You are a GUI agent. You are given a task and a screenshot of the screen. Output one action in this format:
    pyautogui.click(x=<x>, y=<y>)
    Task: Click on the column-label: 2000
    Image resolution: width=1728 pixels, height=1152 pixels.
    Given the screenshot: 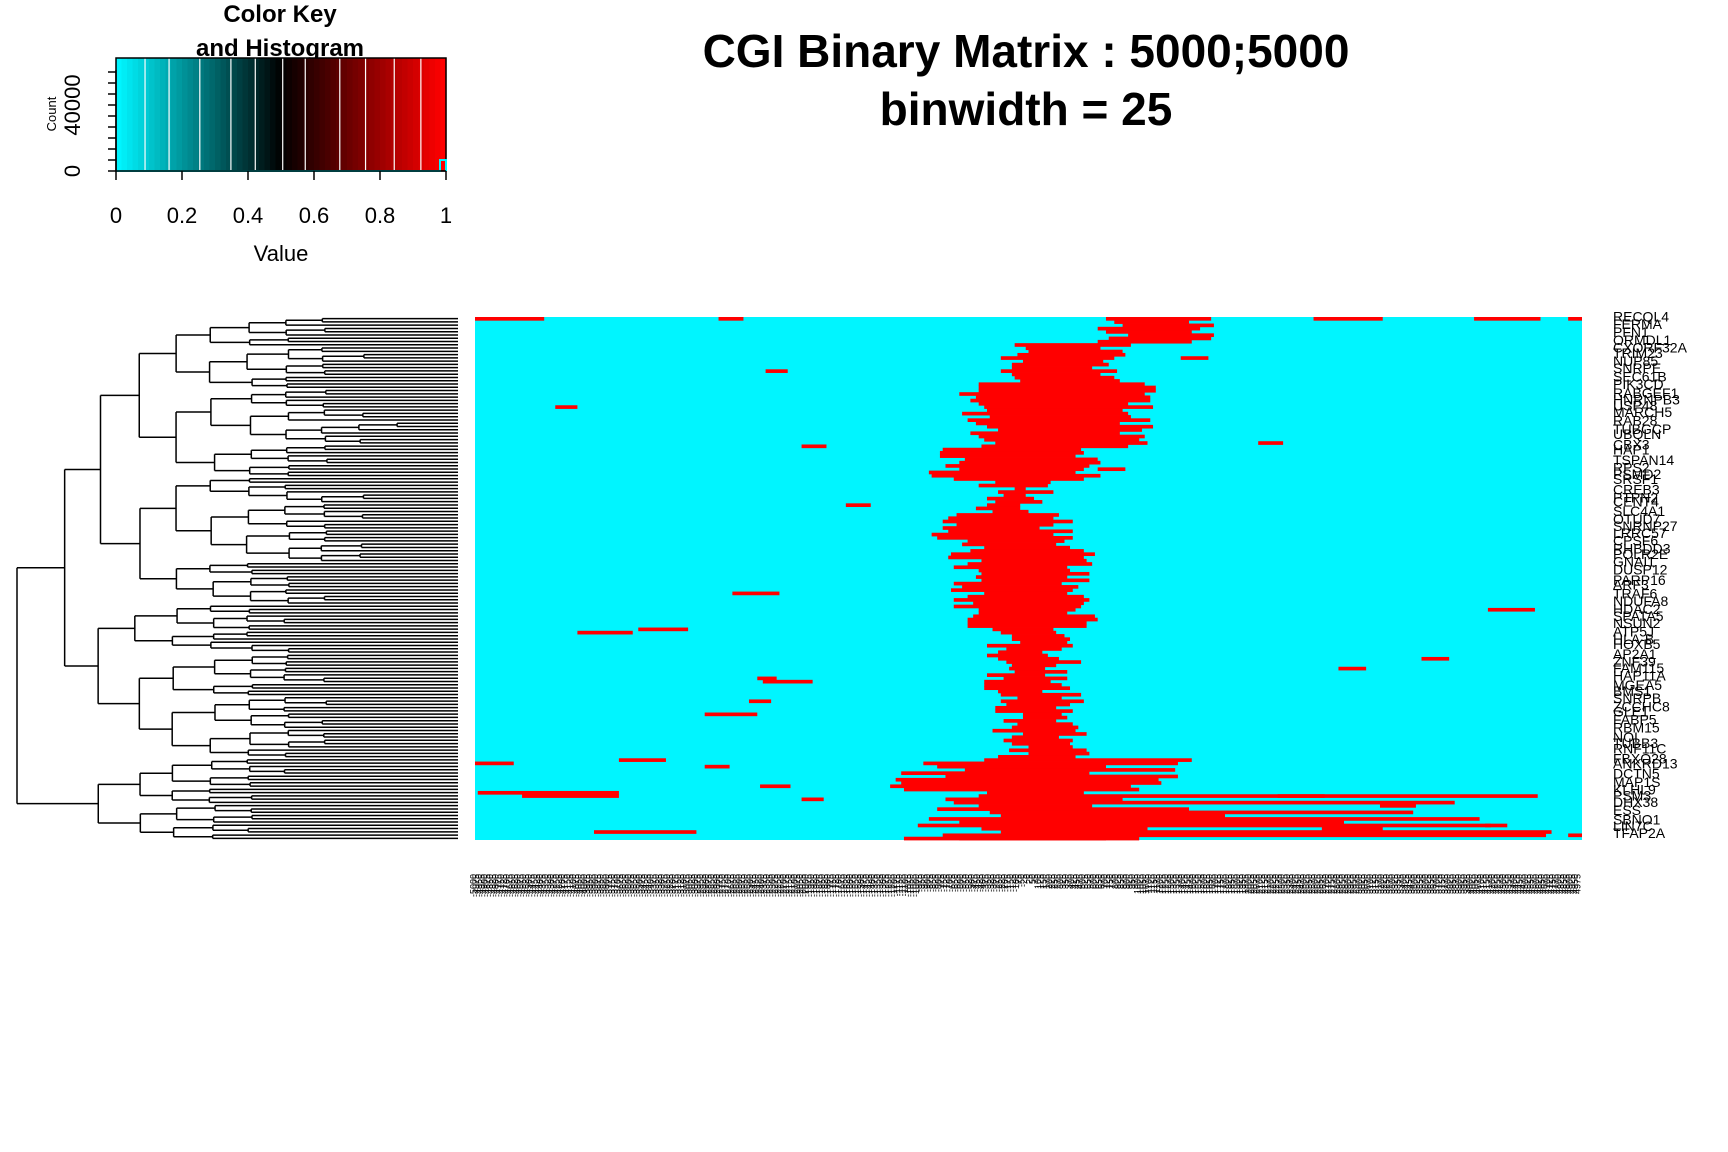 What is the action you would take?
    pyautogui.click(x=1248, y=884)
    